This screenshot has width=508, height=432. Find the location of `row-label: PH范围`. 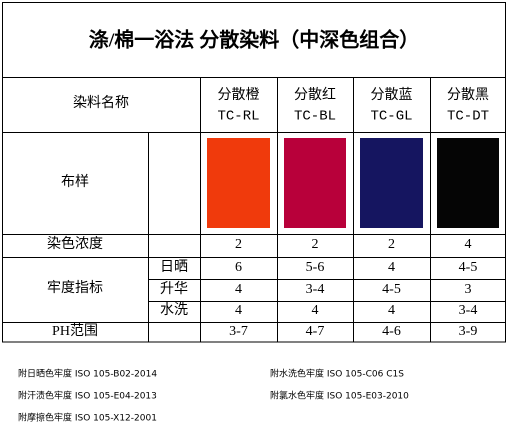

row-label: PH范围 is located at coordinates (75, 330).